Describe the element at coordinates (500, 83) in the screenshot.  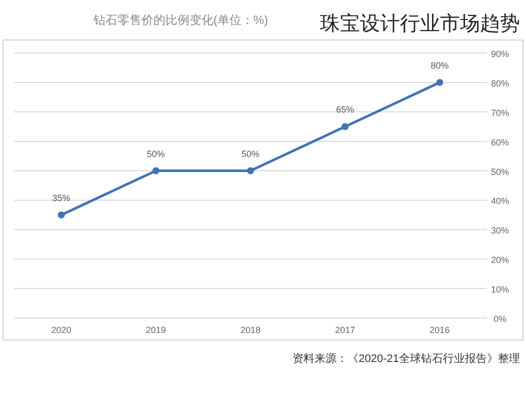
I see `y-tick-label: 80%` at that location.